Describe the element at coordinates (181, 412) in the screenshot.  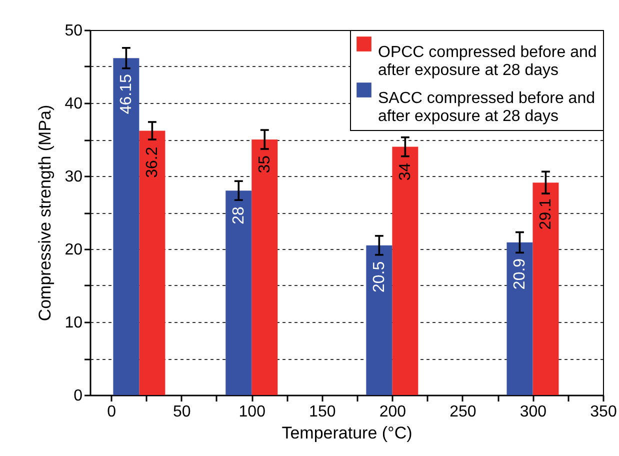
I see `x-tick-label: 50` at that location.